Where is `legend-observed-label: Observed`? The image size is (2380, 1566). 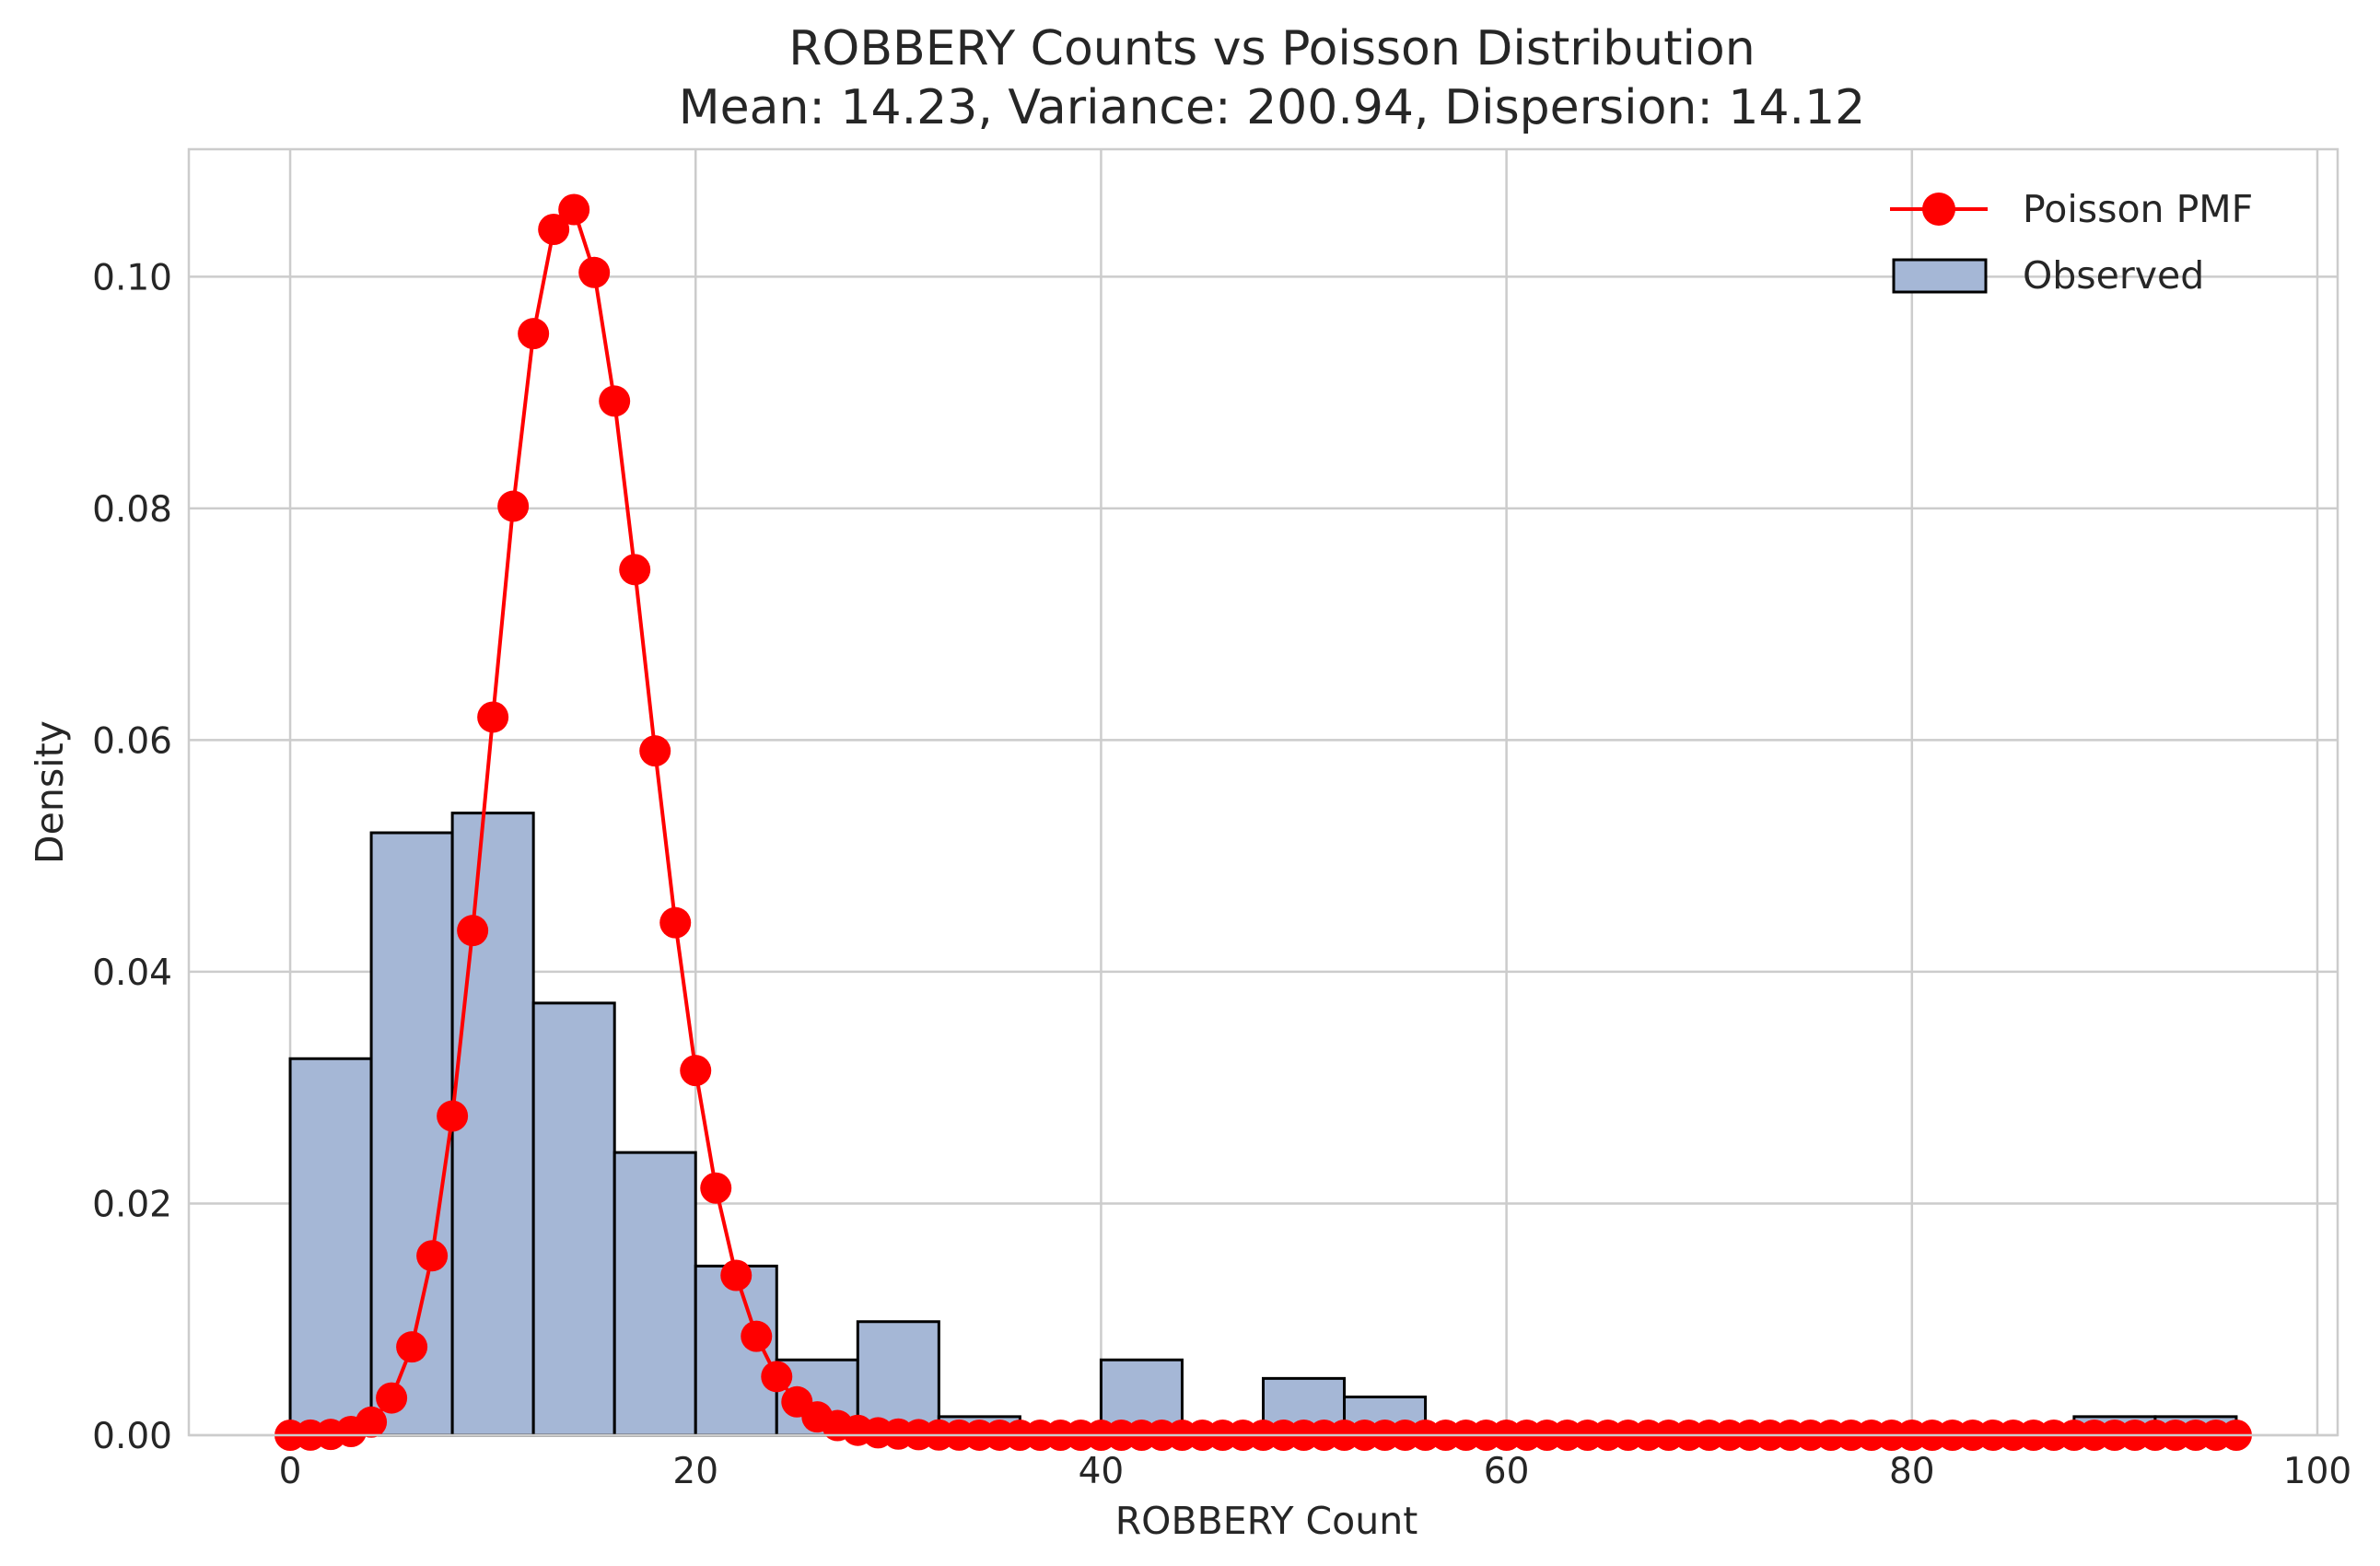
legend-observed-label: Observed is located at coordinates (2113, 275).